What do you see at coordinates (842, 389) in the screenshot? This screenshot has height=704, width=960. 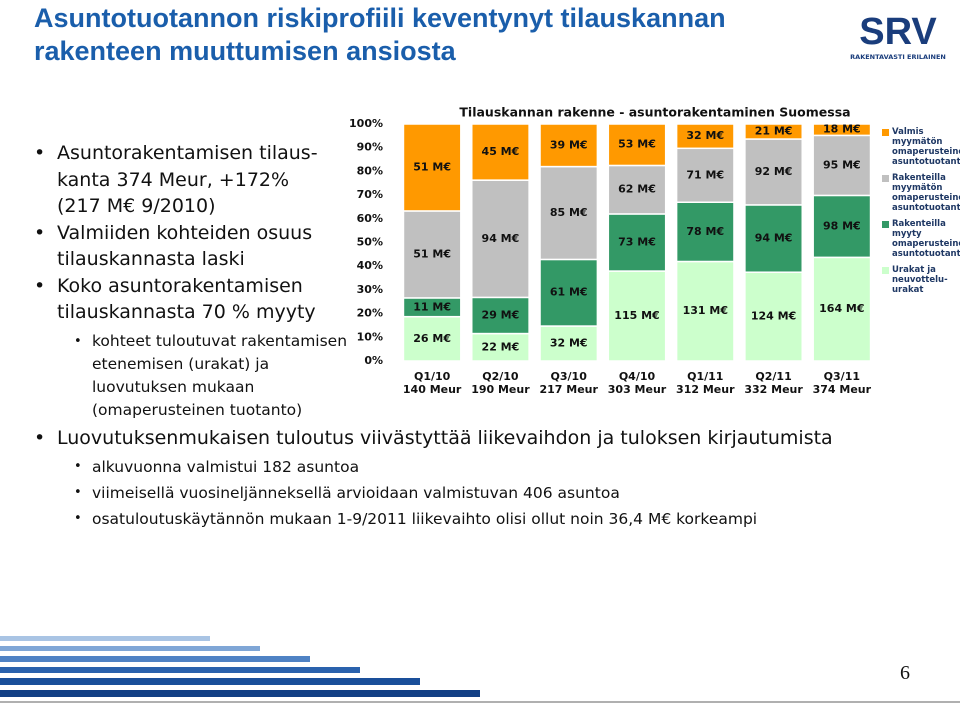 I see `x-tick-sublabel: 374 Meur` at bounding box center [842, 389].